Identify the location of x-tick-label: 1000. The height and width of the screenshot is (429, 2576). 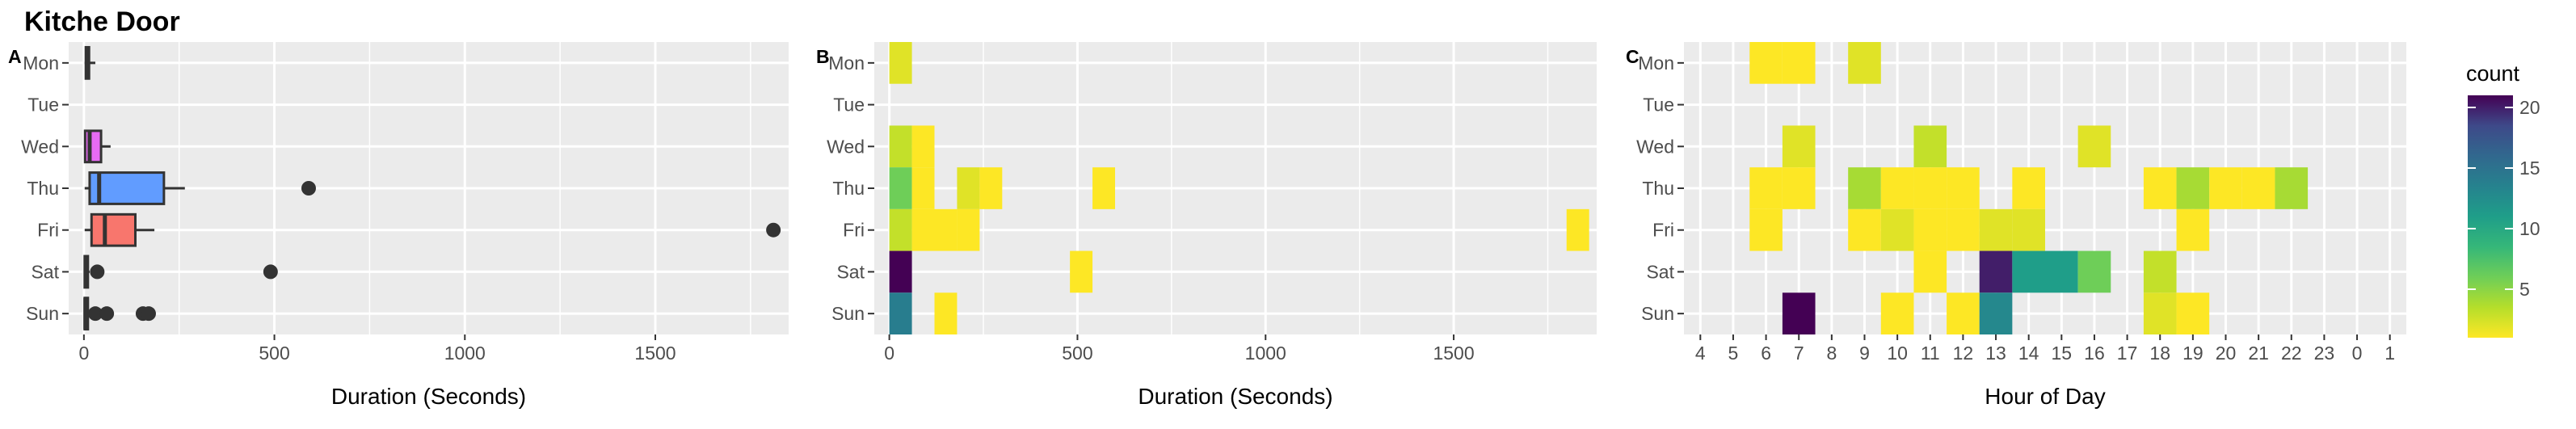
(1265, 353).